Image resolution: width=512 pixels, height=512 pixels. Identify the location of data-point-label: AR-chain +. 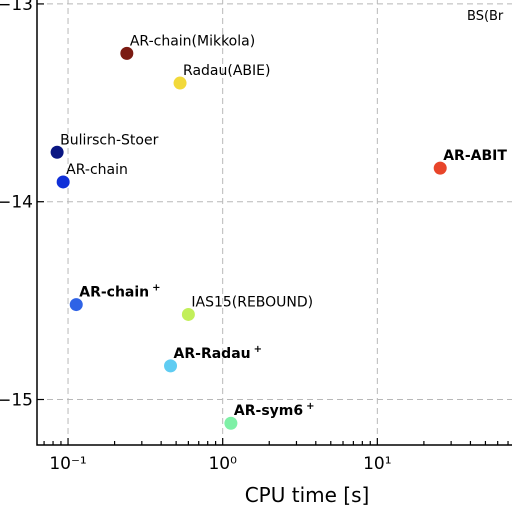
(119, 292).